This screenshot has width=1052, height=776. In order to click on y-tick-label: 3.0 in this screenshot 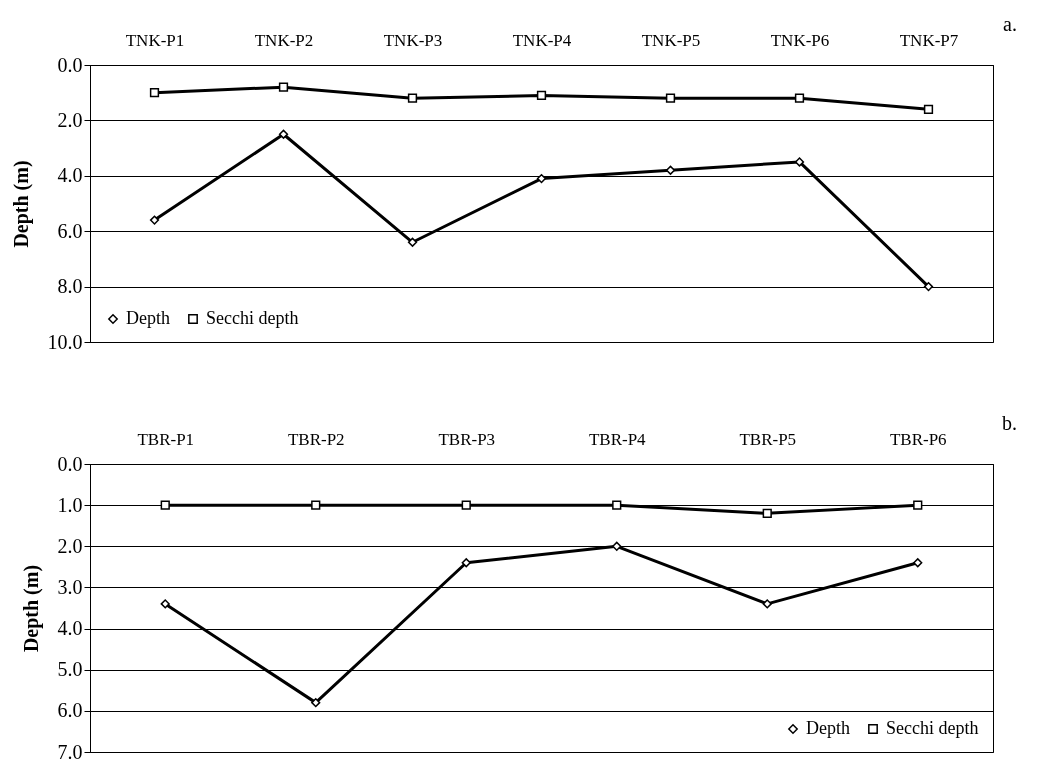, I will do `click(70, 586)`.